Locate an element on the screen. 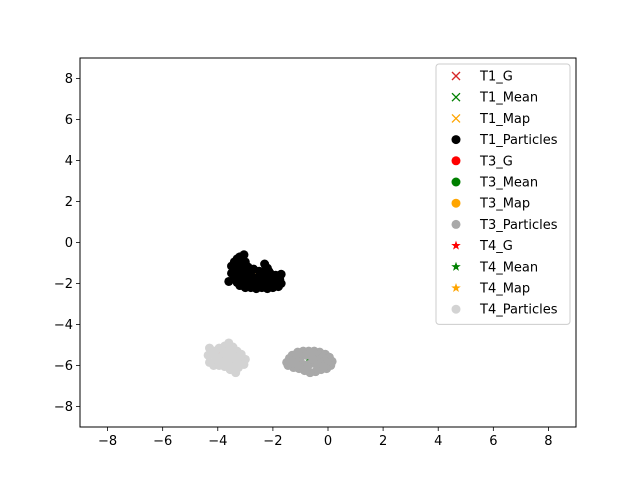  y-tick-label: −6 is located at coordinates (63, 366).